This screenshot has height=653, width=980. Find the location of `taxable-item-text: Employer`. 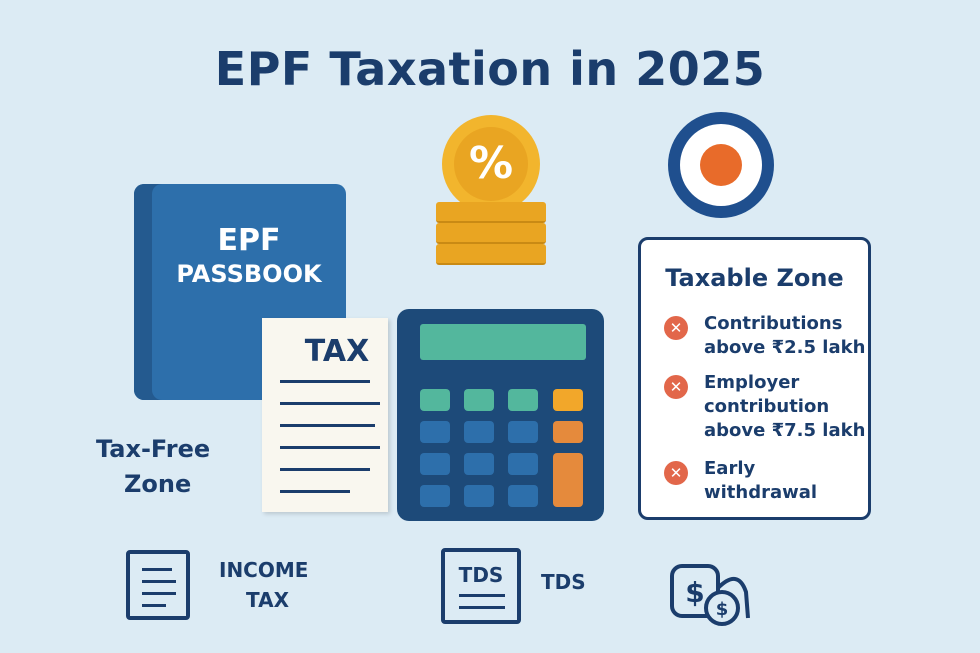

taxable-item-text: Employer is located at coordinates (752, 382).